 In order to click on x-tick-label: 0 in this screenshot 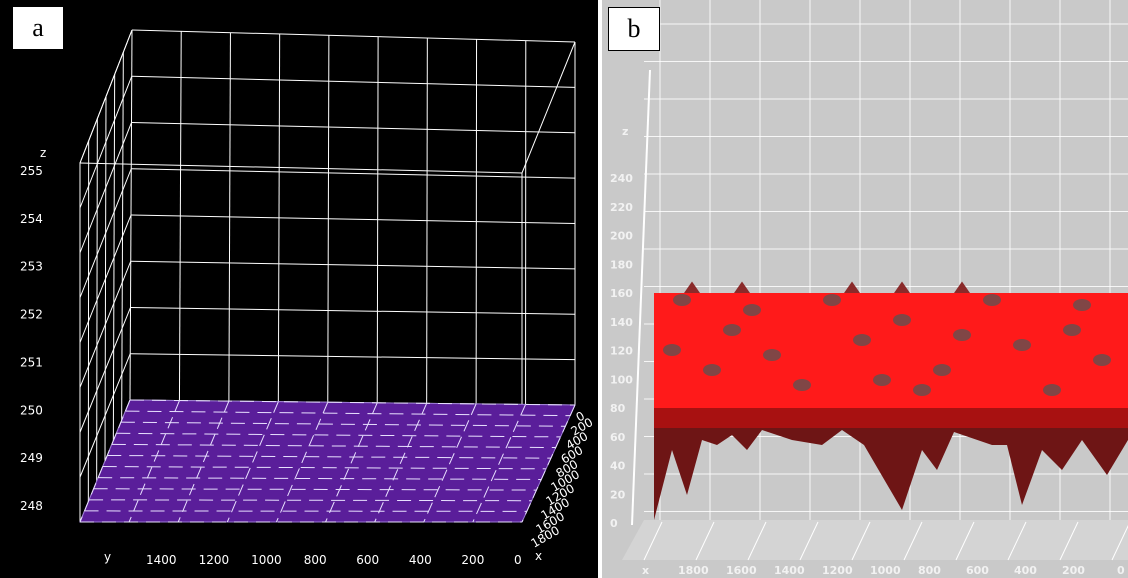, I will do `click(1121, 570)`.